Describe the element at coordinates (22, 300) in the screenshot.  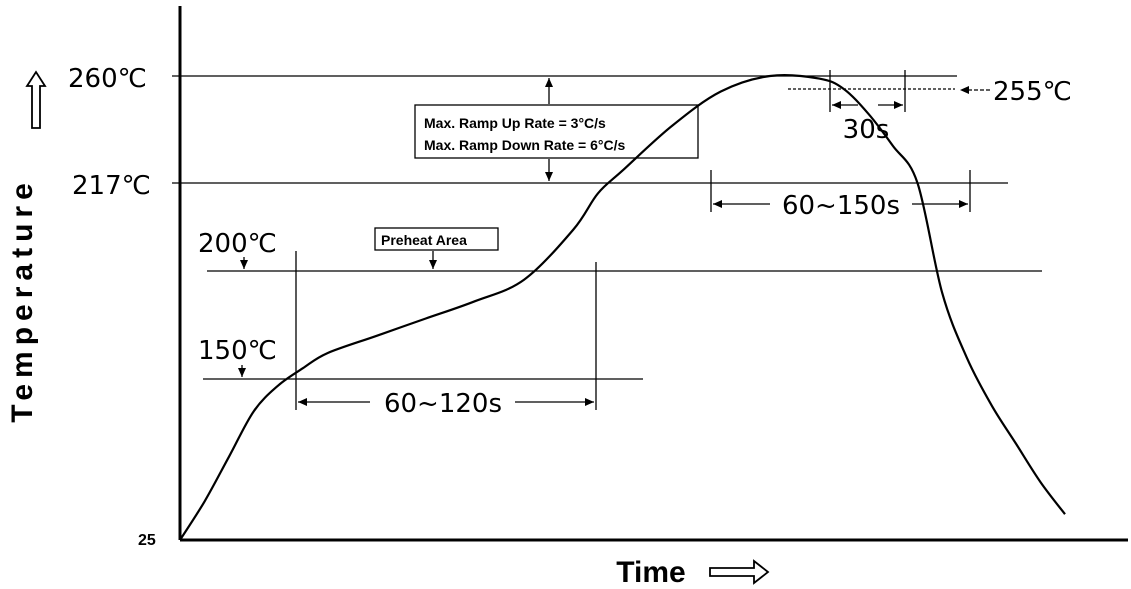
I see `y-axis-label: Temperature` at that location.